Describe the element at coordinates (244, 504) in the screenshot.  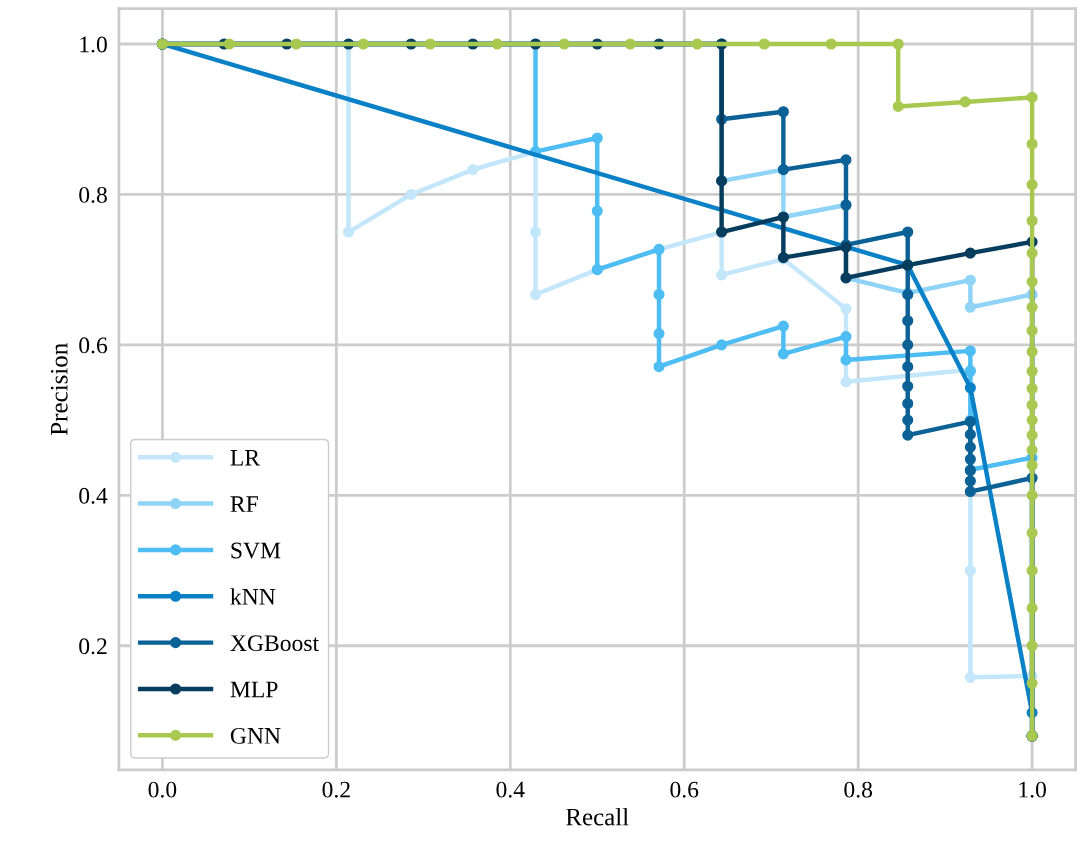
I see `legend-label: RF` at that location.